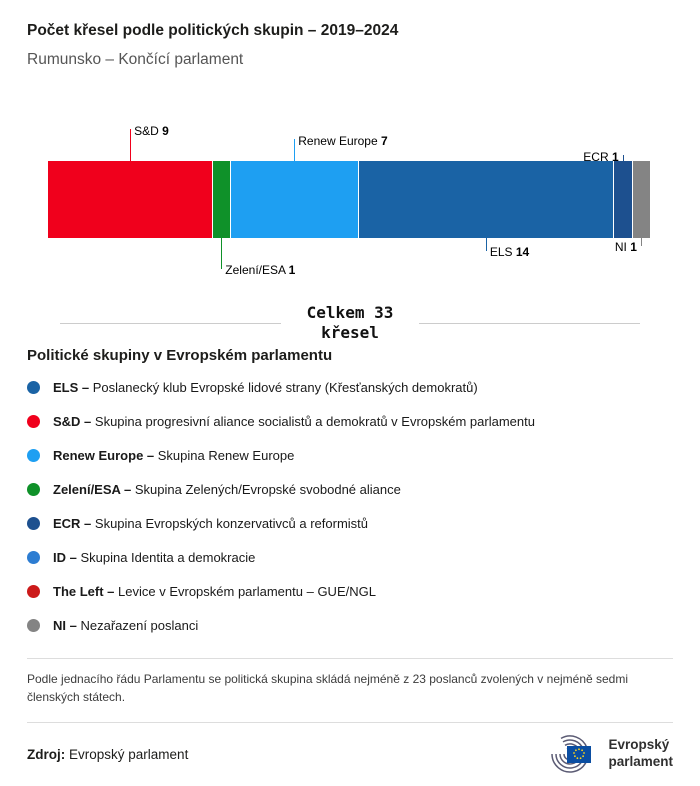 The height and width of the screenshot is (786, 700). I want to click on callout-line-renew, so click(295, 150).